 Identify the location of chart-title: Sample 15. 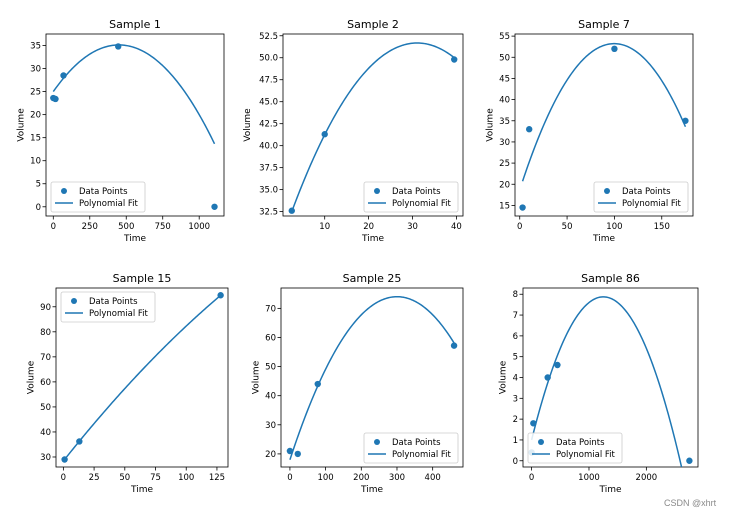
(142, 278).